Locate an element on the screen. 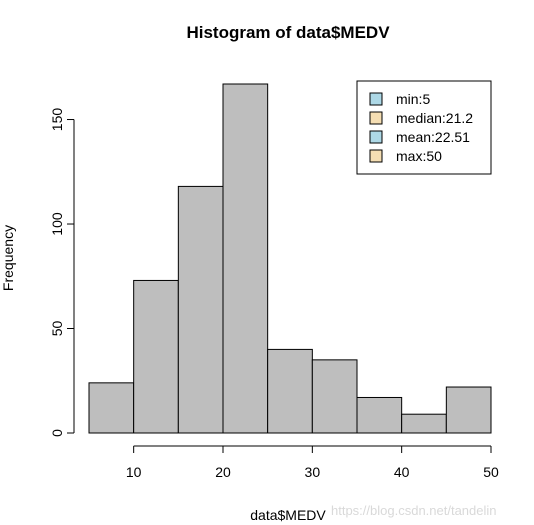  x-tick-label-20: 20 is located at coordinates (223, 472).